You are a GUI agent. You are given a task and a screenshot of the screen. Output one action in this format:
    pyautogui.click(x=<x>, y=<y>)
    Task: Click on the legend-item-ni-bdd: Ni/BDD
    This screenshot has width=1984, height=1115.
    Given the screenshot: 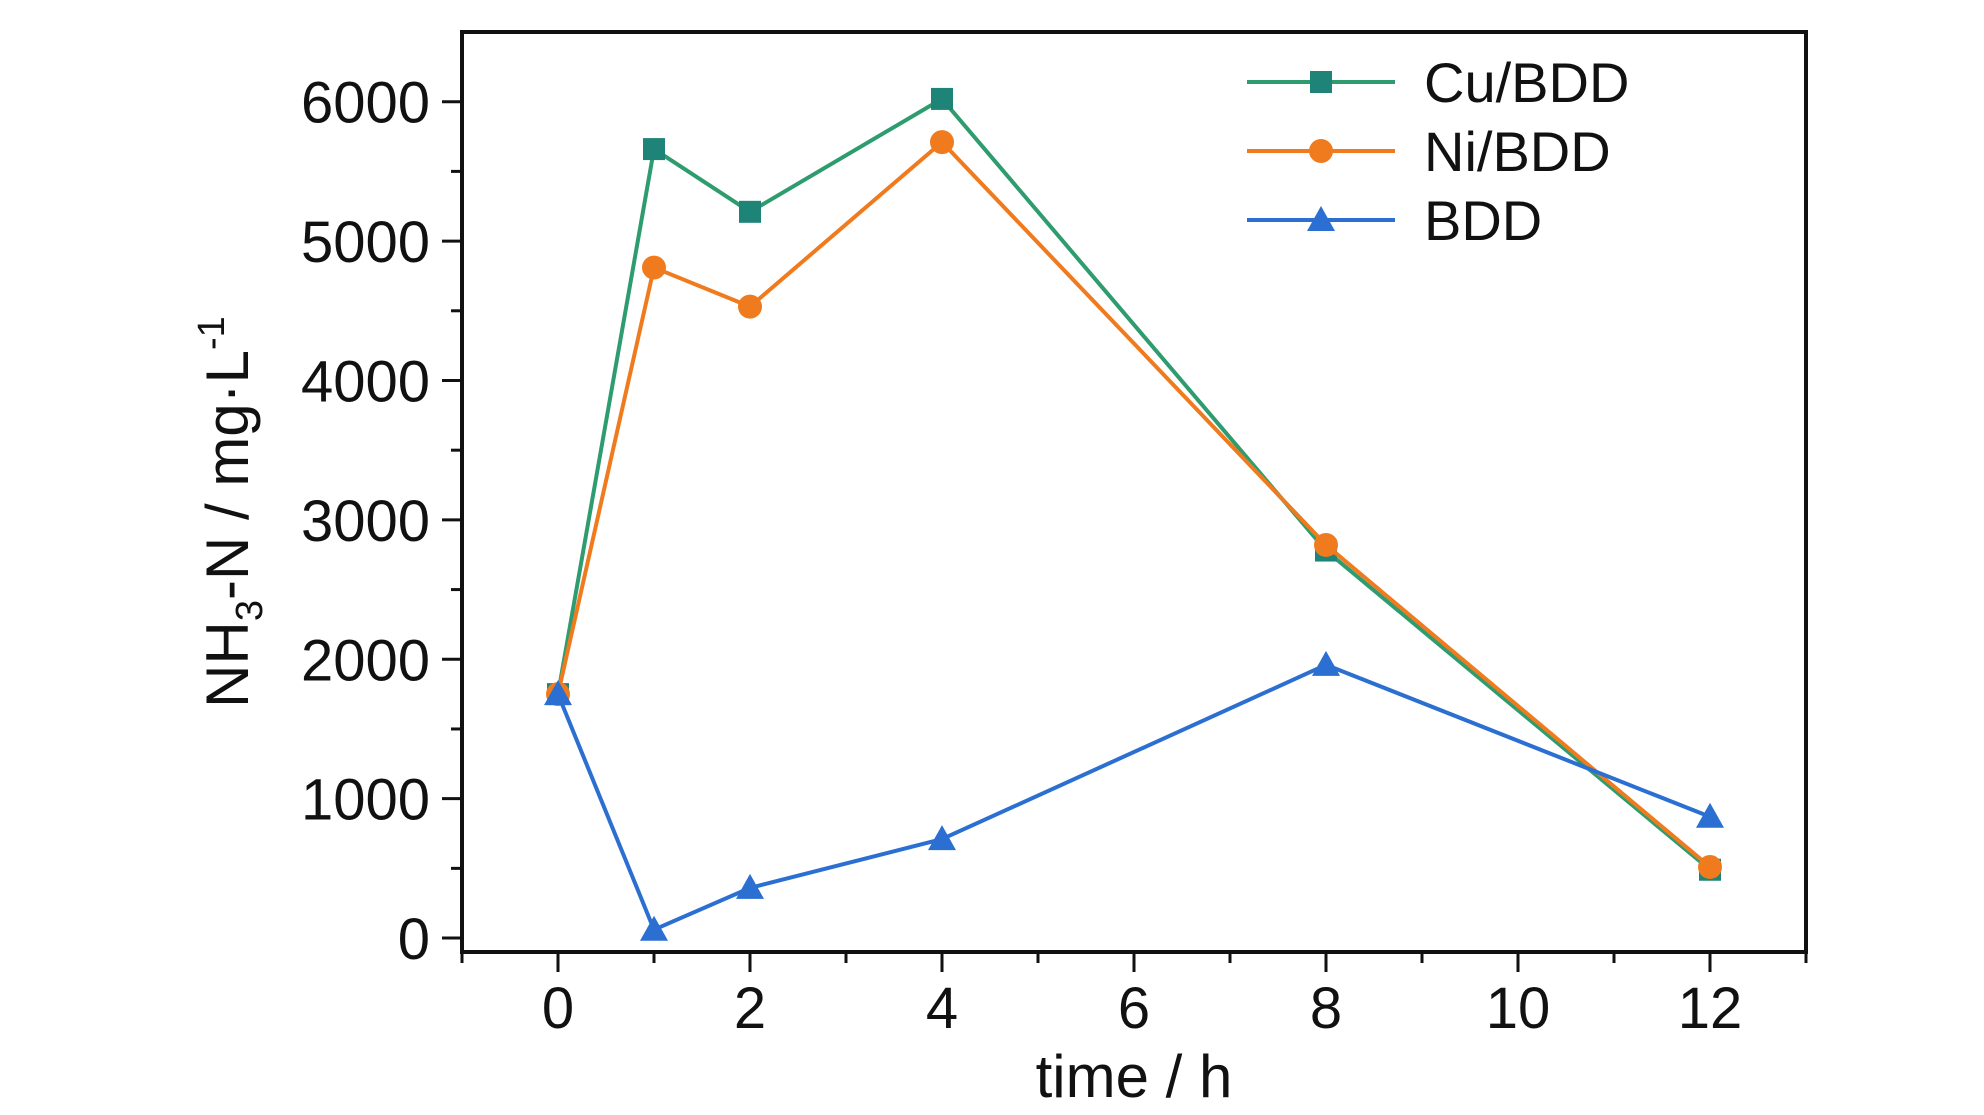 What is the action you would take?
    pyautogui.click(x=1429, y=151)
    